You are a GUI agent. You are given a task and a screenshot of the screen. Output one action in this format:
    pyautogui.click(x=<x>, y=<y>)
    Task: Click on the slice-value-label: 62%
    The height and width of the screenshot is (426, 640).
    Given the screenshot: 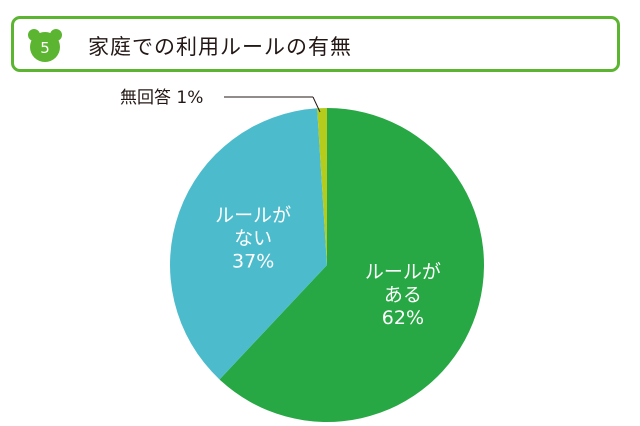 What is the action you would take?
    pyautogui.click(x=403, y=318)
    